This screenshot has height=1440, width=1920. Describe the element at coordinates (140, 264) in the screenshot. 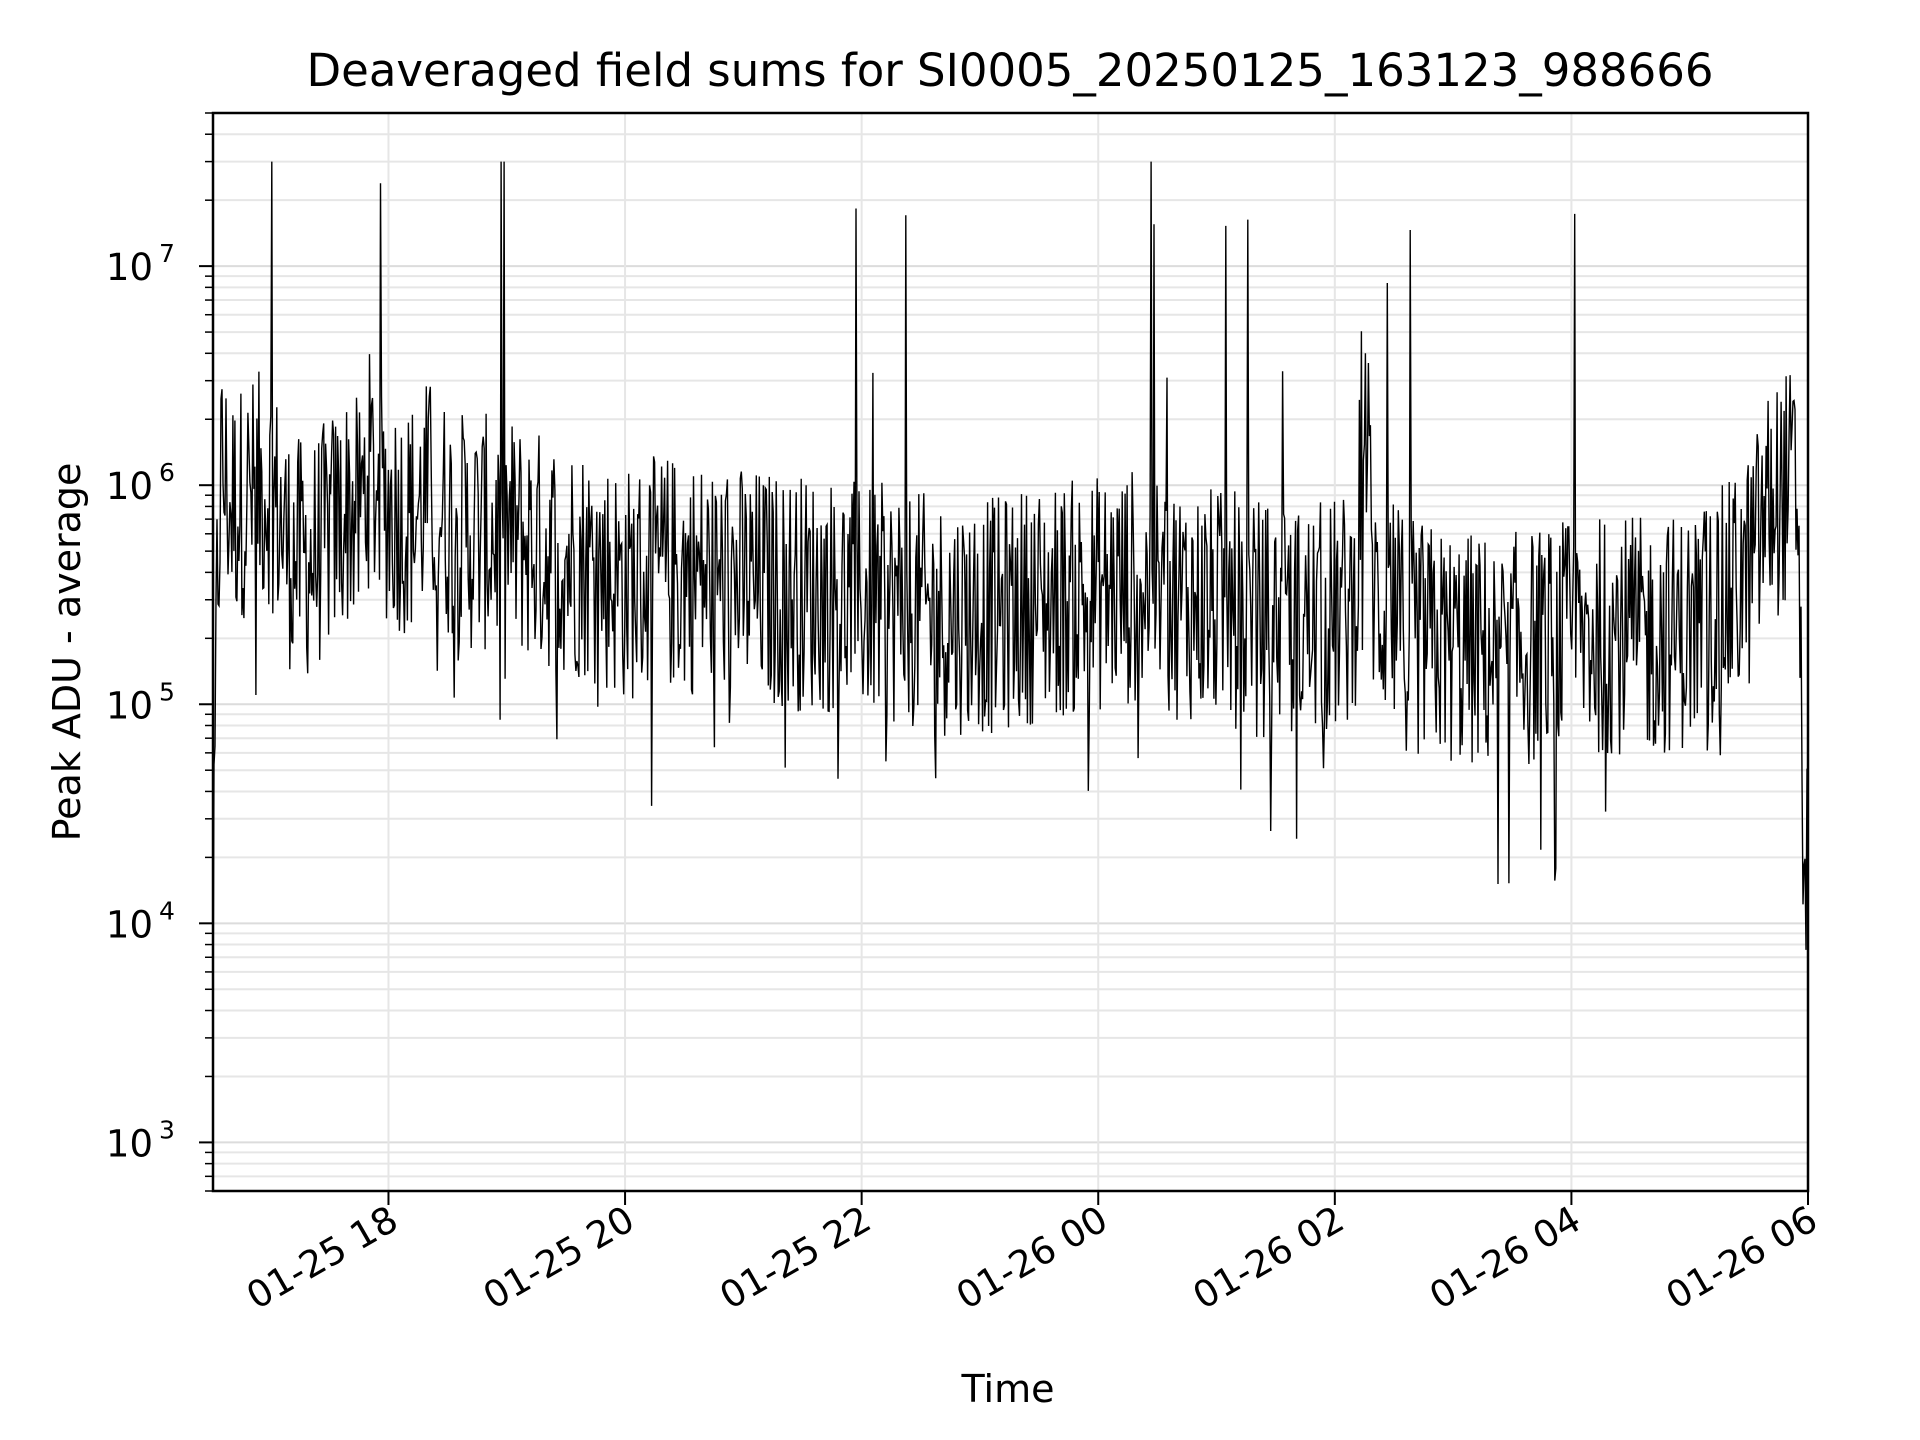

I see `y-tick-label: 10 7` at that location.